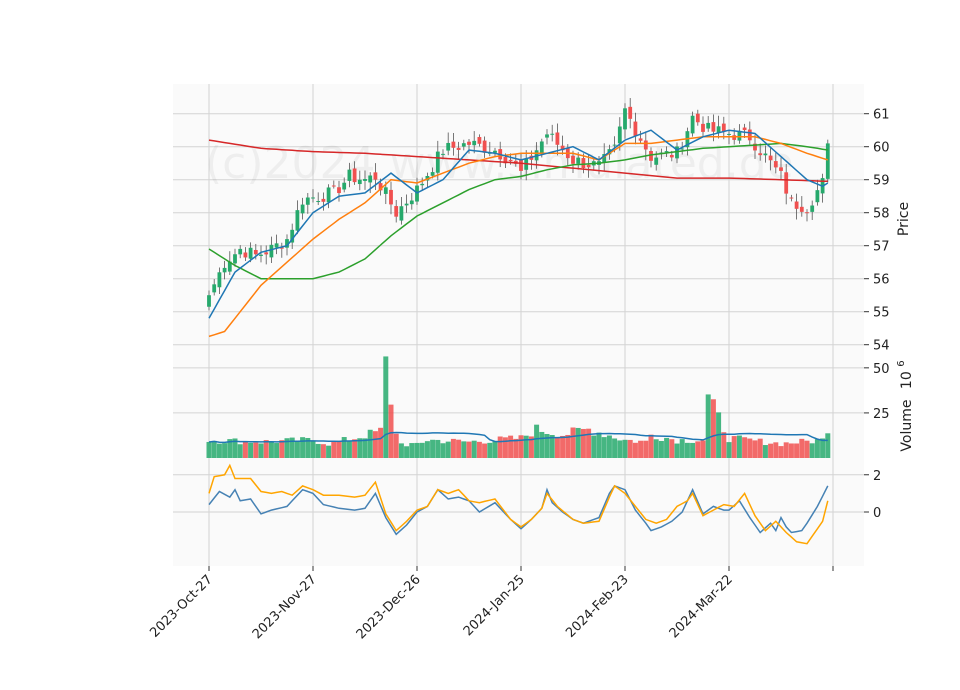 This screenshot has width=960, height=690. What do you see at coordinates (701, 606) in the screenshot?
I see `x-tick-label-5: 2024-Mar-22` at bounding box center [701, 606].